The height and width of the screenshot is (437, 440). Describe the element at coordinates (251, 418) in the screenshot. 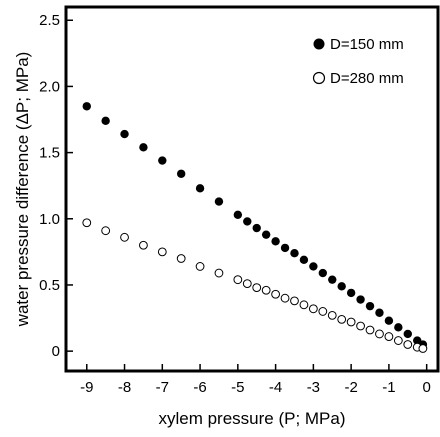

I see `x-axis-label: xylem pressure (P; MPa)` at that location.